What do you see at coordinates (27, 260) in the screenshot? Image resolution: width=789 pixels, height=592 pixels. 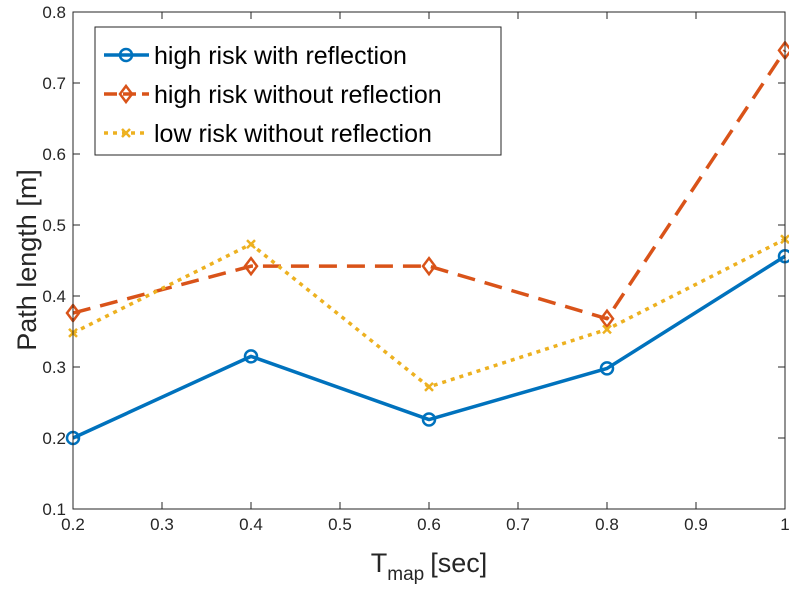 I see `y-axis-label: Path length [m]` at bounding box center [27, 260].